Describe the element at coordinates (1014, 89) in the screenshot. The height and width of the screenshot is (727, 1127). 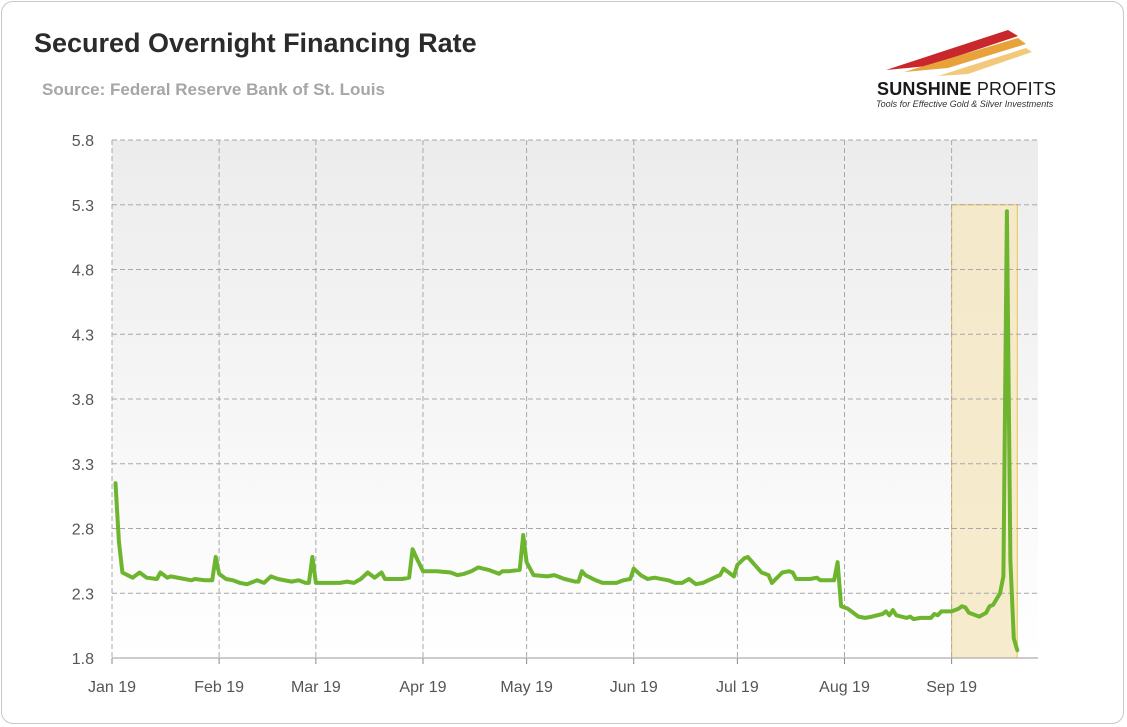
I see `logo-brand-light: PROFITS` at that location.